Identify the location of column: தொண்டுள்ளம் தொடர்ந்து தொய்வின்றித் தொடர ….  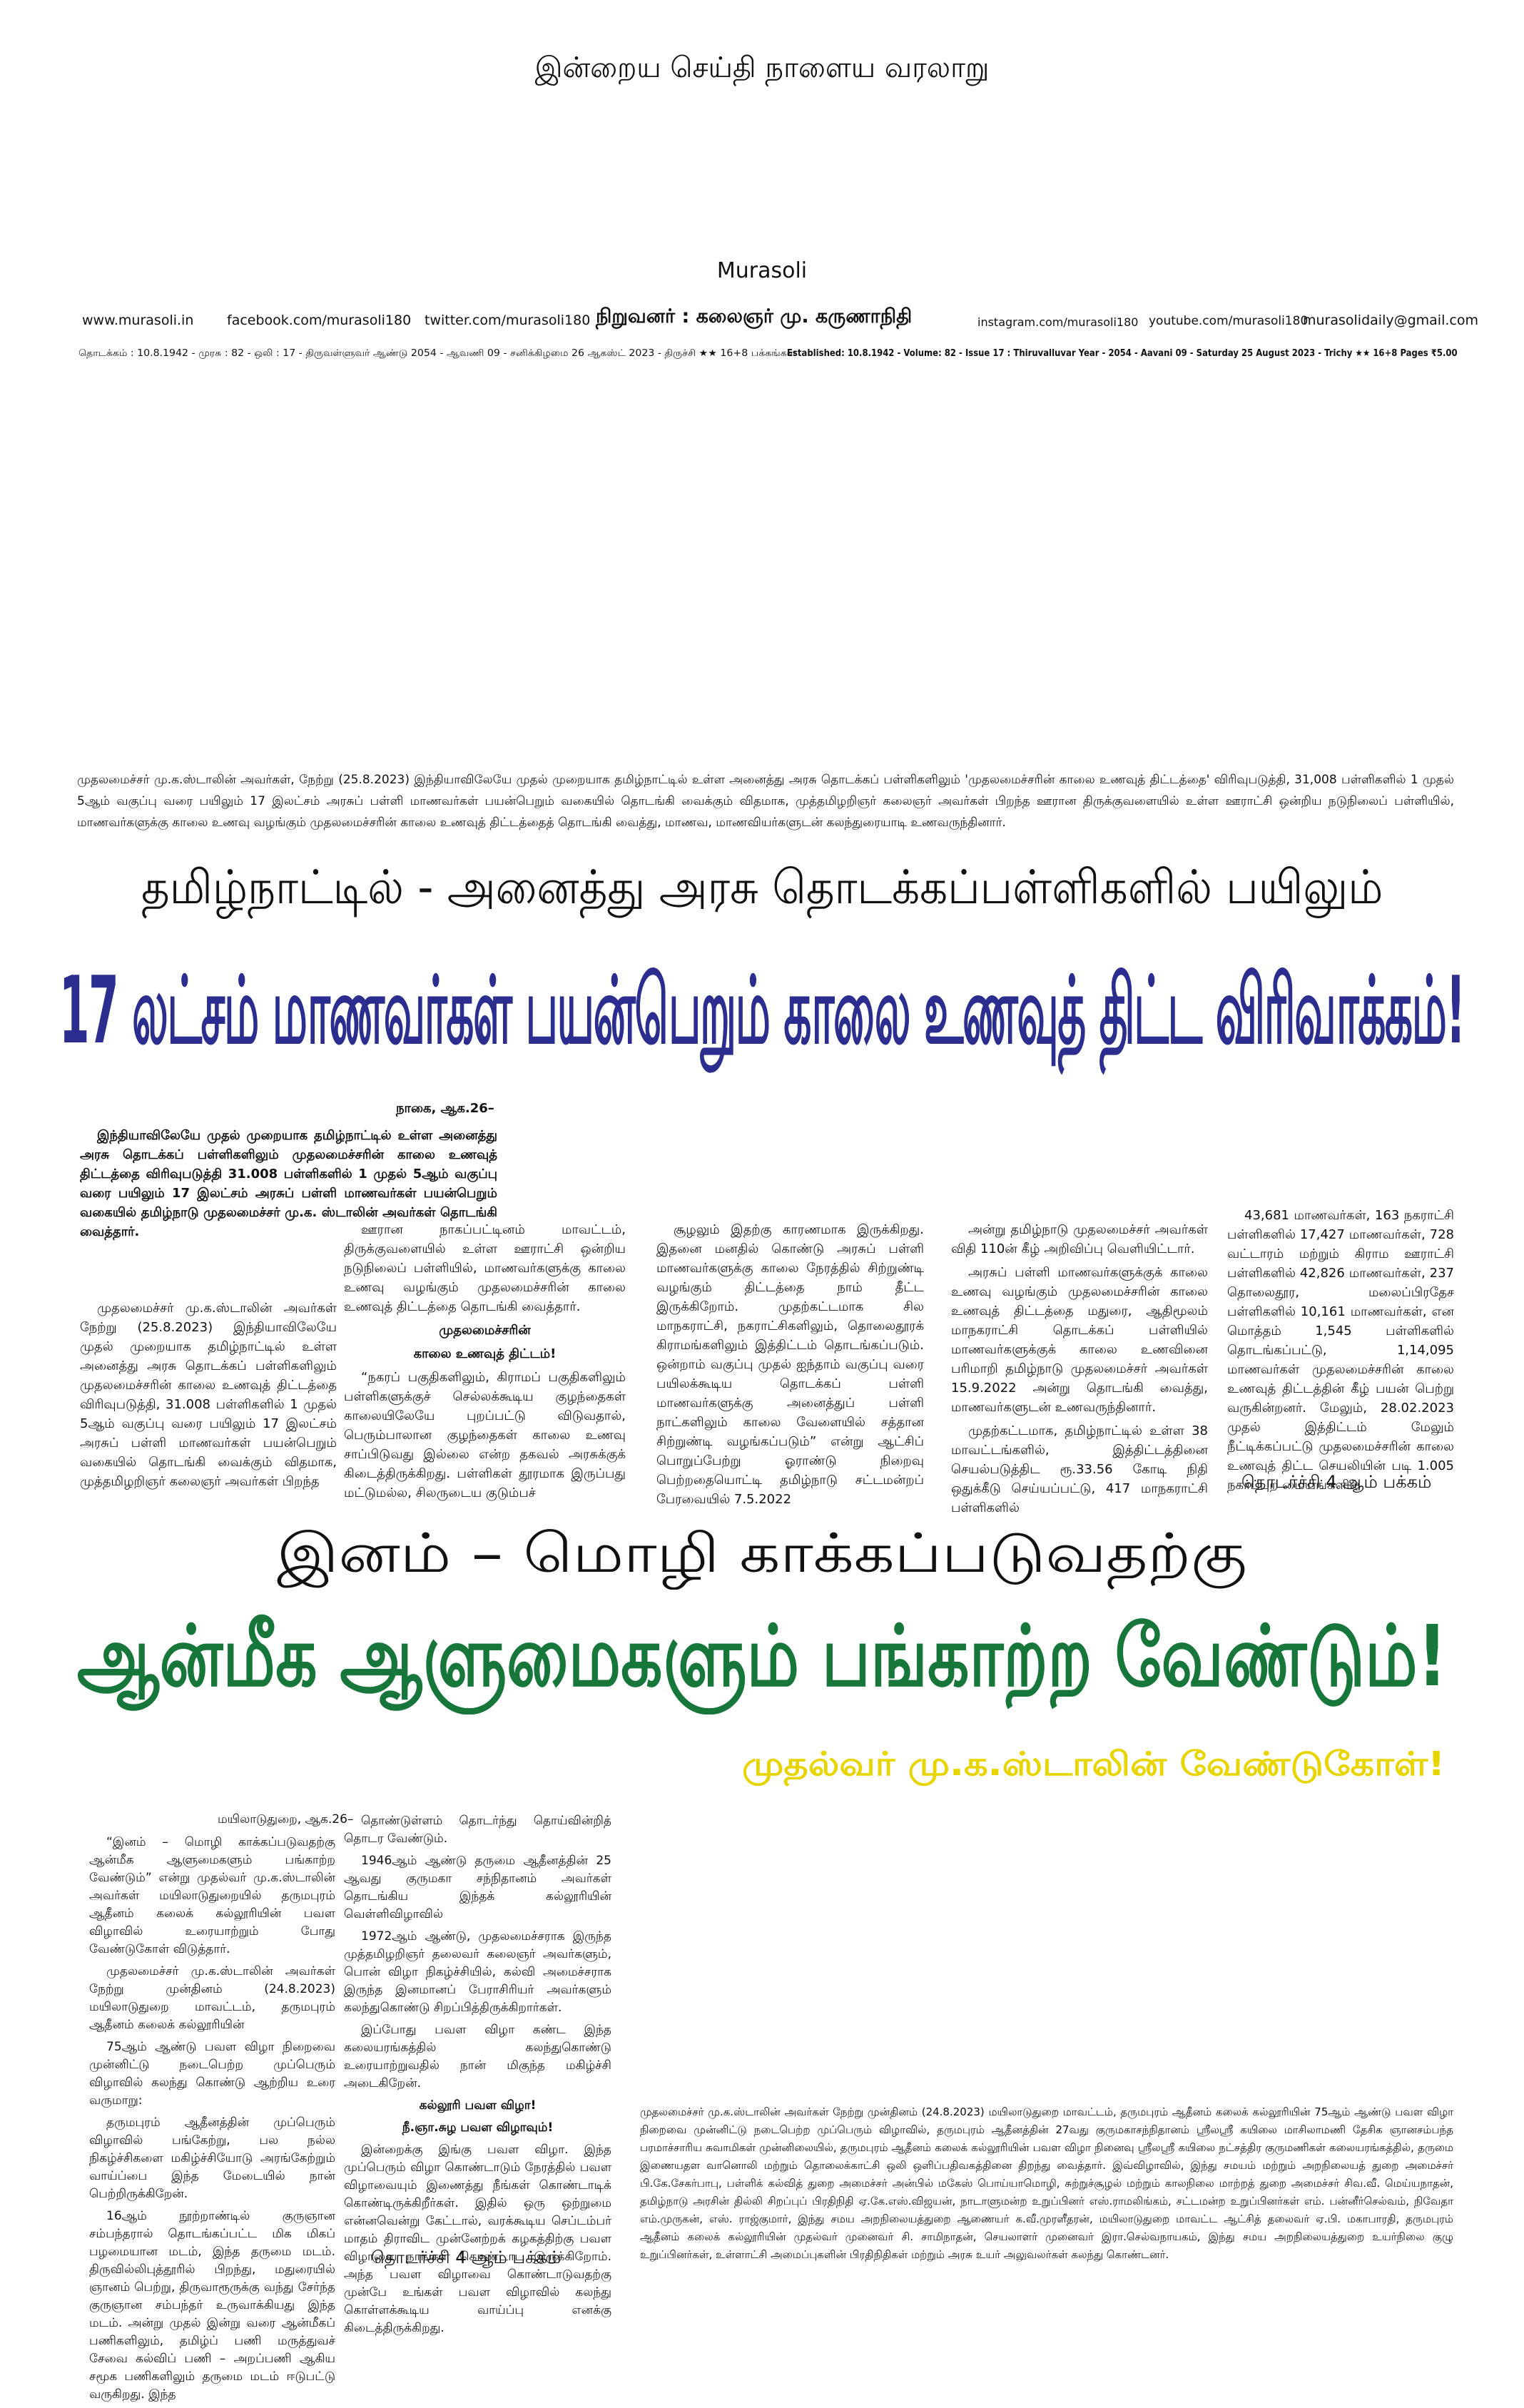
(477, 2077).